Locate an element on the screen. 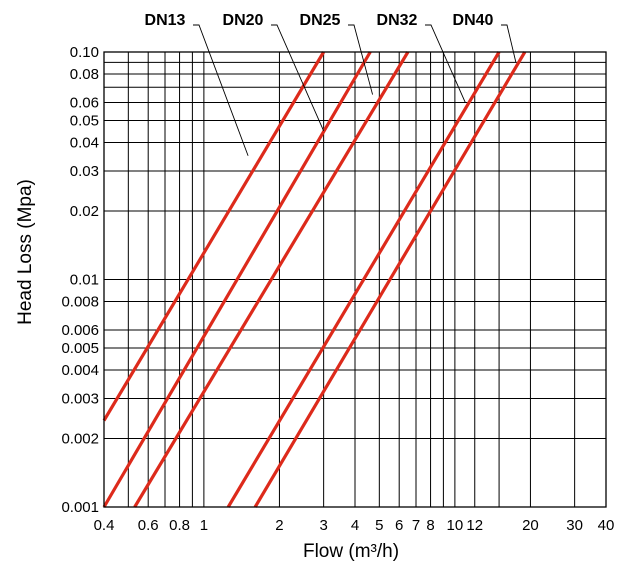  series-label-dn40: DN40 is located at coordinates (473, 20).